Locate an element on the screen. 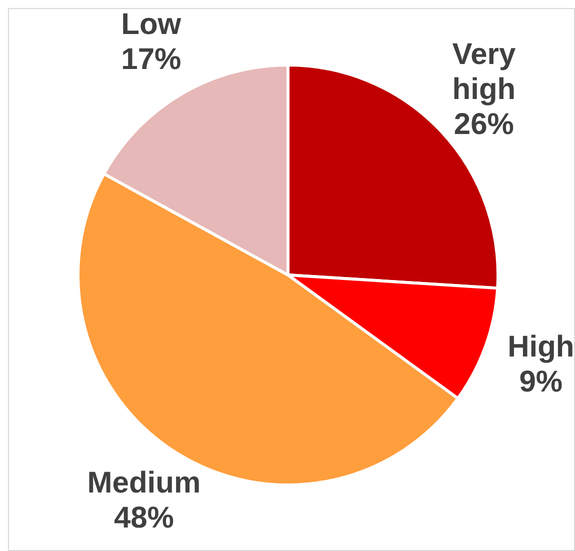  slice-label: Very high is located at coordinates (484, 72).